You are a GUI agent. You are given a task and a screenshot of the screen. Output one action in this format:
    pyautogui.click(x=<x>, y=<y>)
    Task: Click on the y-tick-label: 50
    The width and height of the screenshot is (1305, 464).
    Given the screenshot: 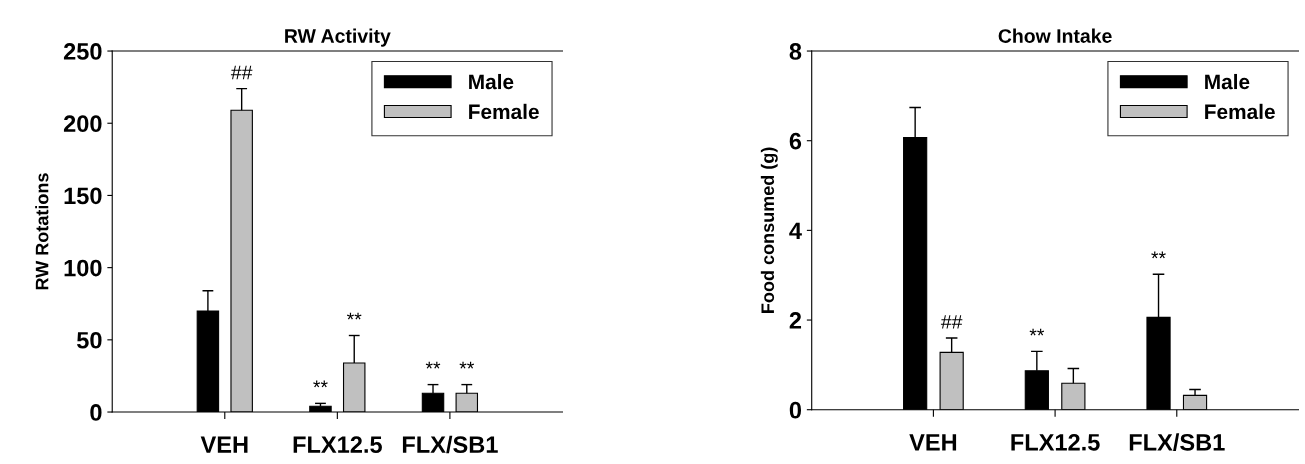 What is the action you would take?
    pyautogui.click(x=89, y=340)
    